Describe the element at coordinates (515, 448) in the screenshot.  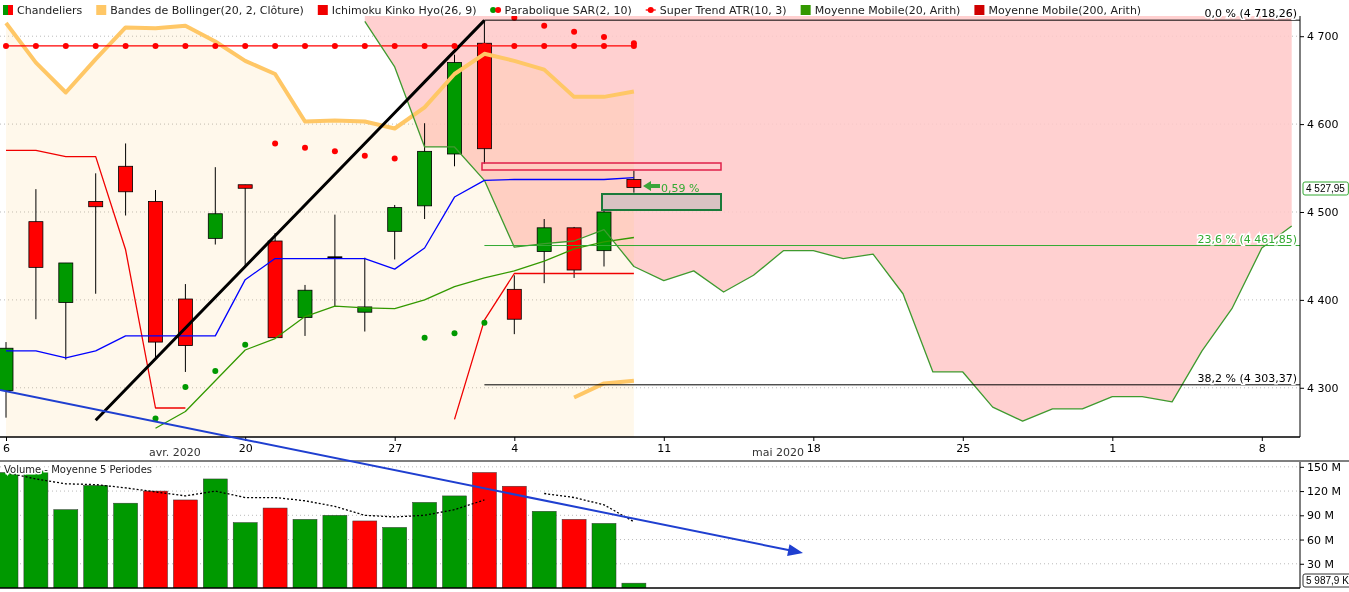
I see `x-tick-label: 4` at that location.